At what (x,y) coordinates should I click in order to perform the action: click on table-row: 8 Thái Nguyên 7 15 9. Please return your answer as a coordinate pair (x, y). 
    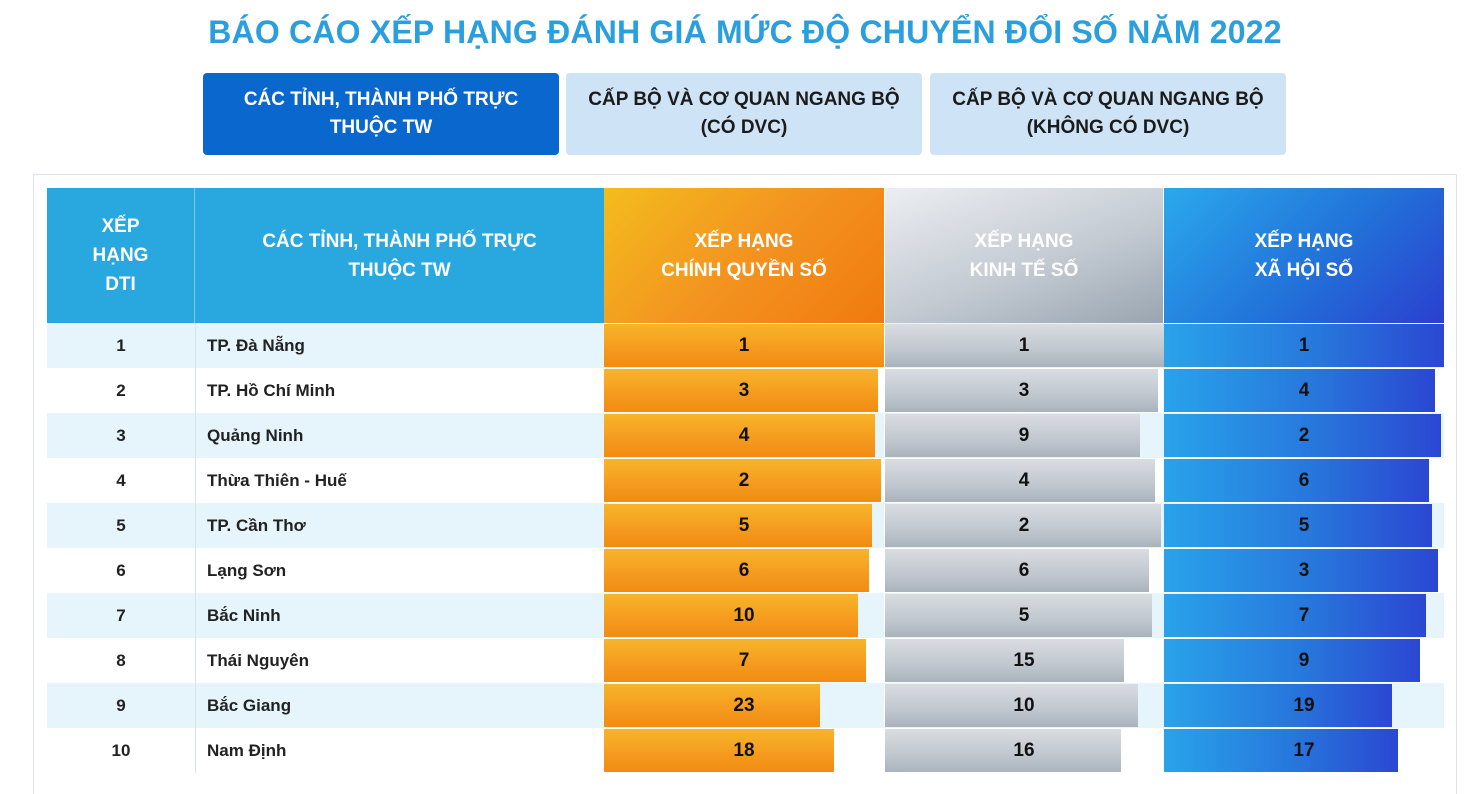
    Looking at the image, I should click on (745, 660).